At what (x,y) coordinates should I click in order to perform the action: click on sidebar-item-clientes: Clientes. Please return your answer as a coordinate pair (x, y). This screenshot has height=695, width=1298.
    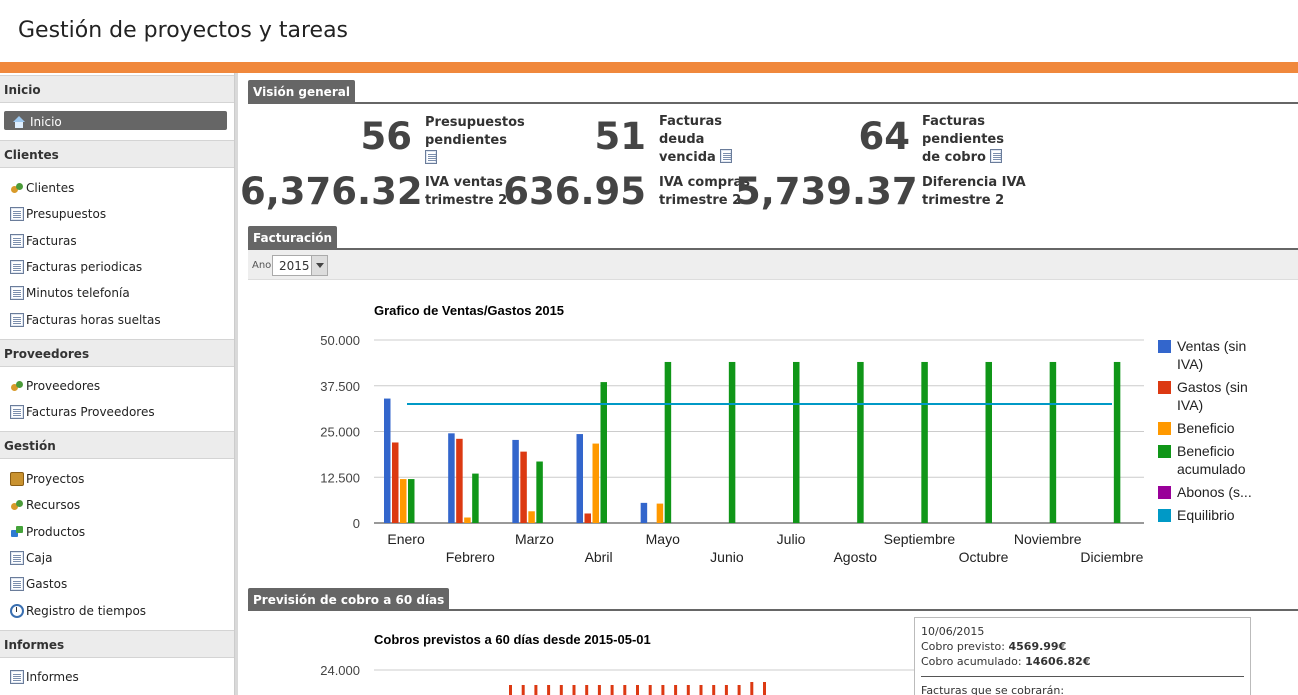
    Looking at the image, I should click on (42, 188).